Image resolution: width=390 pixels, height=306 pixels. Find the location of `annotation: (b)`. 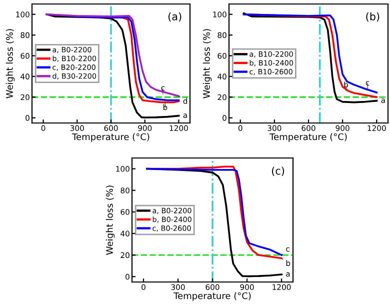

annotation: (b) is located at coordinates (373, 17).